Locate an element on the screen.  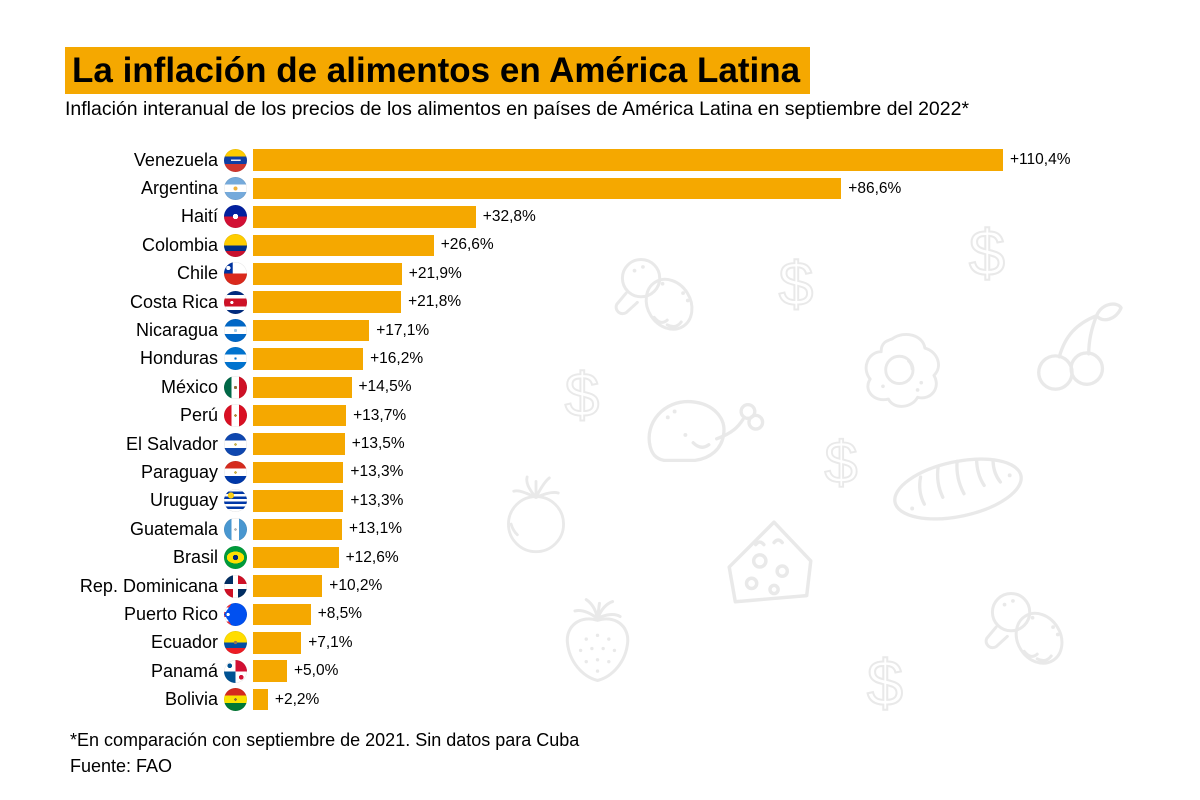
country-label: México is located at coordinates (189, 386).